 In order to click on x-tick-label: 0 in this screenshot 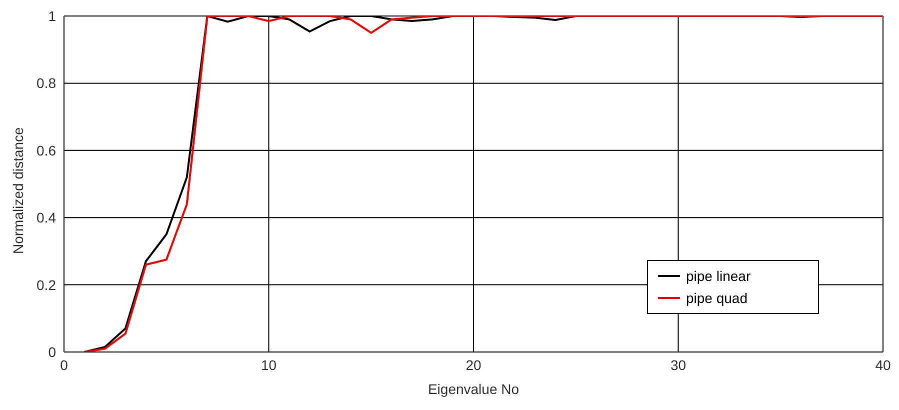, I will do `click(64, 364)`.